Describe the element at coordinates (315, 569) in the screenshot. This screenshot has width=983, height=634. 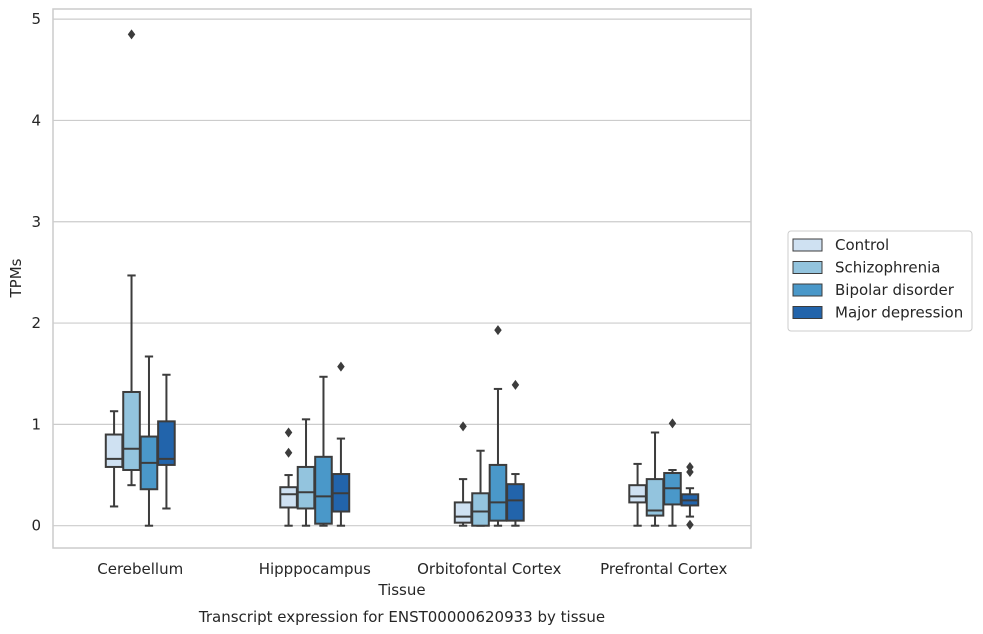
I see `x-tick-label: Hipppocampus` at that location.